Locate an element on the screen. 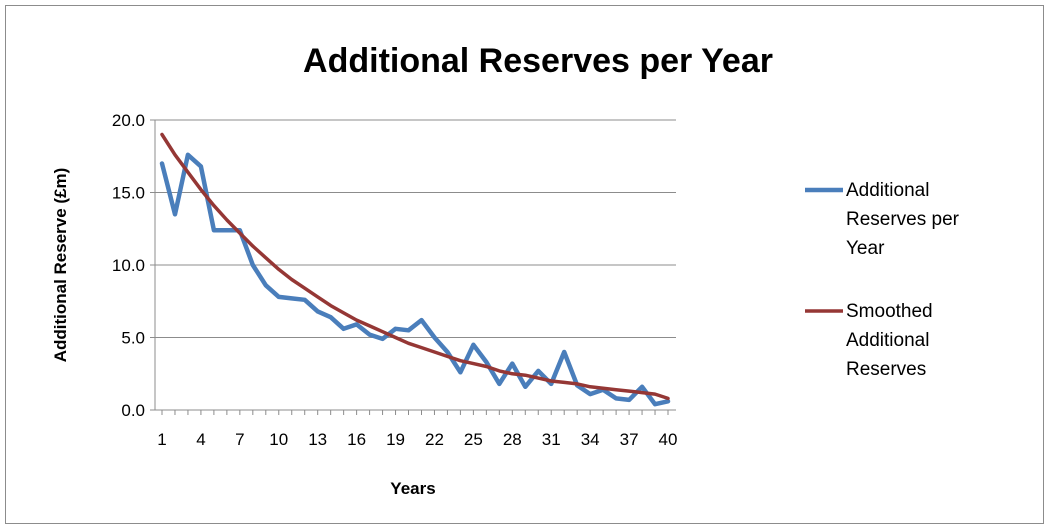 This screenshot has height=531, width=1051. chart-title: Additional Reserves per Year is located at coordinates (538, 61).